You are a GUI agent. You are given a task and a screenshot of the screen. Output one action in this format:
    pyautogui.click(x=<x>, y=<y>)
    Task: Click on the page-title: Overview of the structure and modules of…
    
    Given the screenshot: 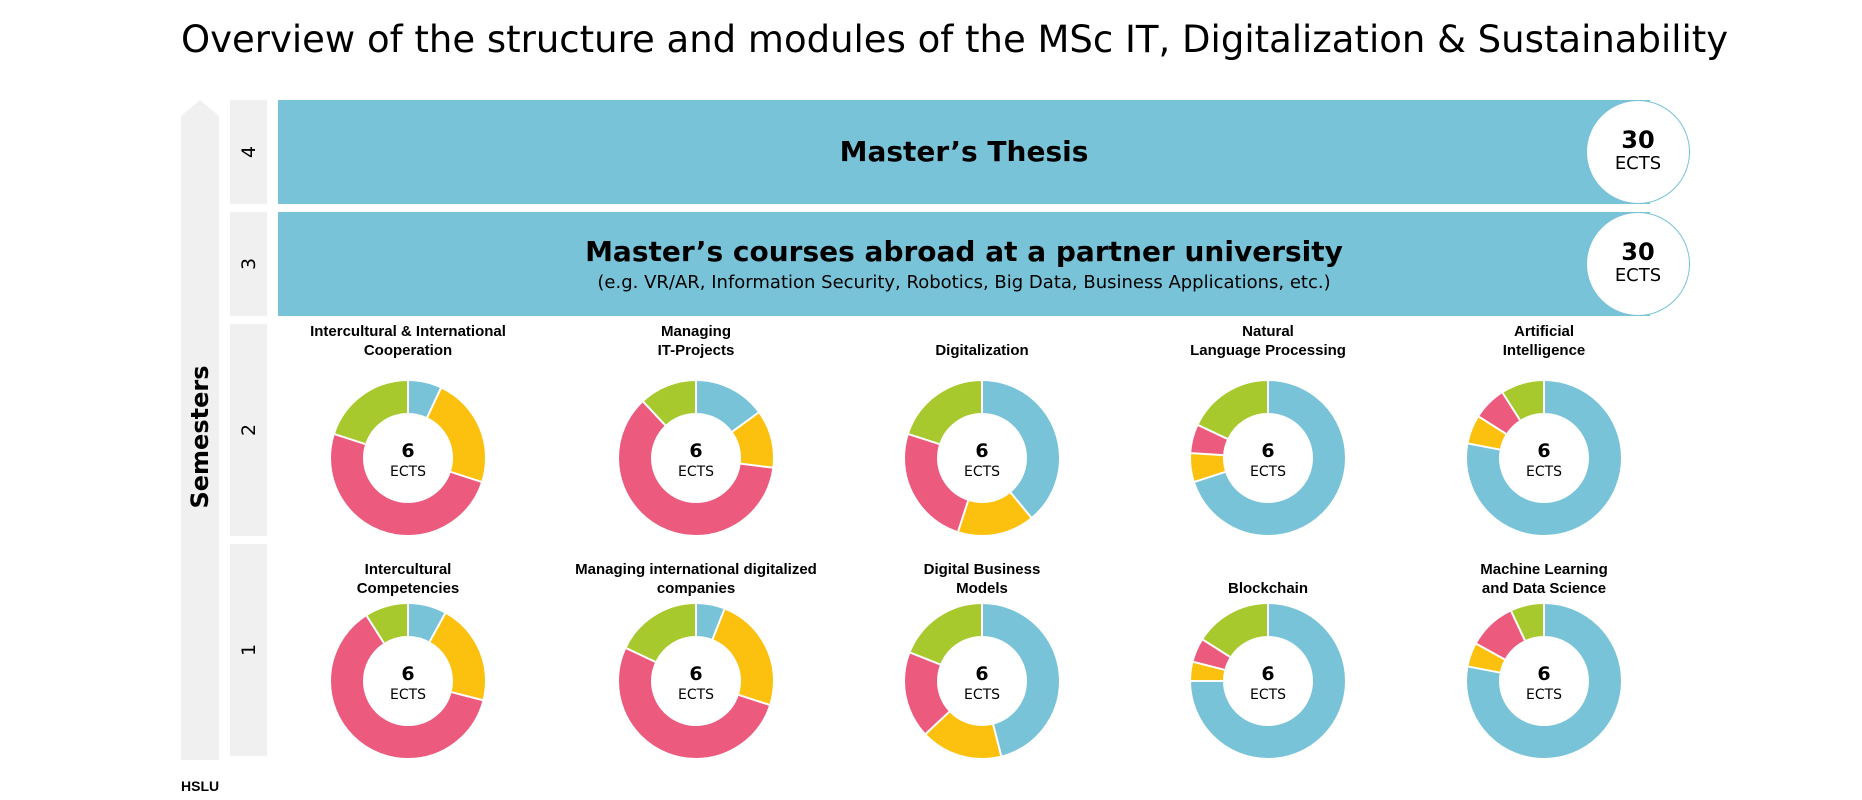 What is the action you would take?
    pyautogui.click(x=955, y=39)
    